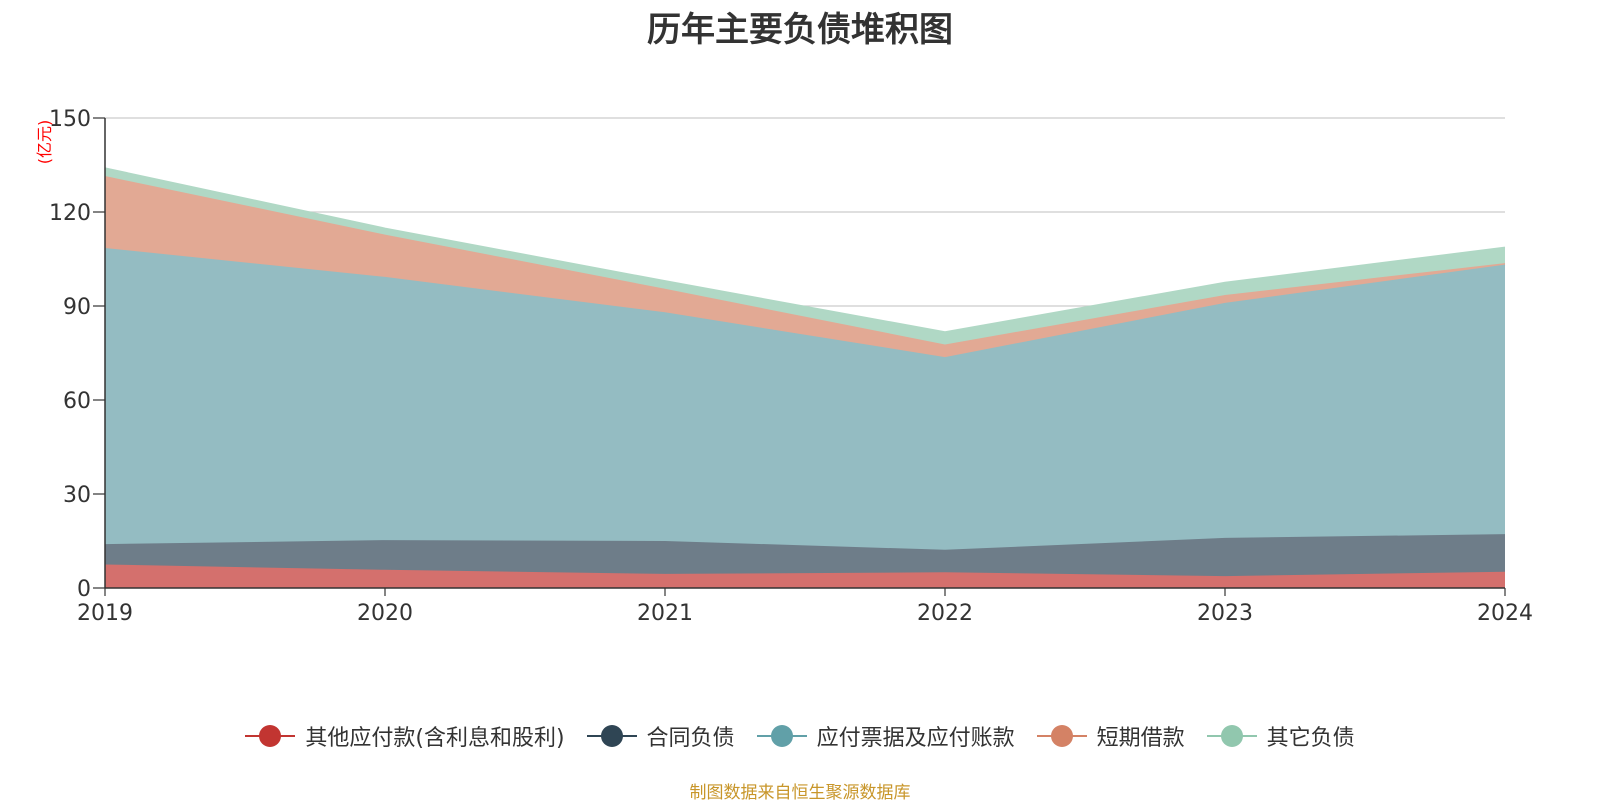  I want to click on y-tick-label: 60, so click(77, 401).